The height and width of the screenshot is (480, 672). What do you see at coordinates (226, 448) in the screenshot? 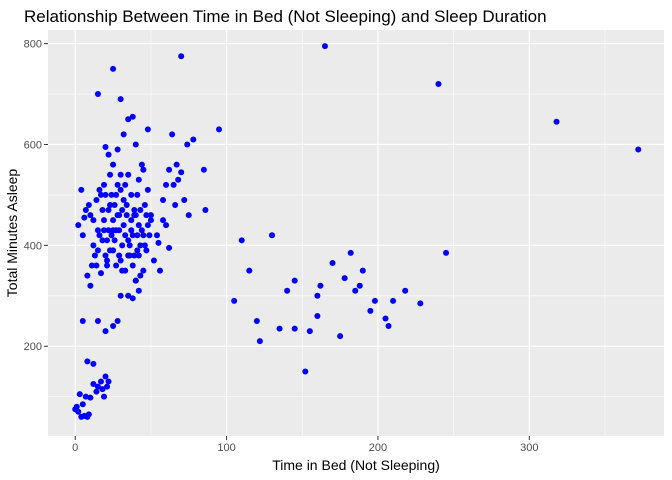
I see `x-tick-label: 100` at bounding box center [226, 448].